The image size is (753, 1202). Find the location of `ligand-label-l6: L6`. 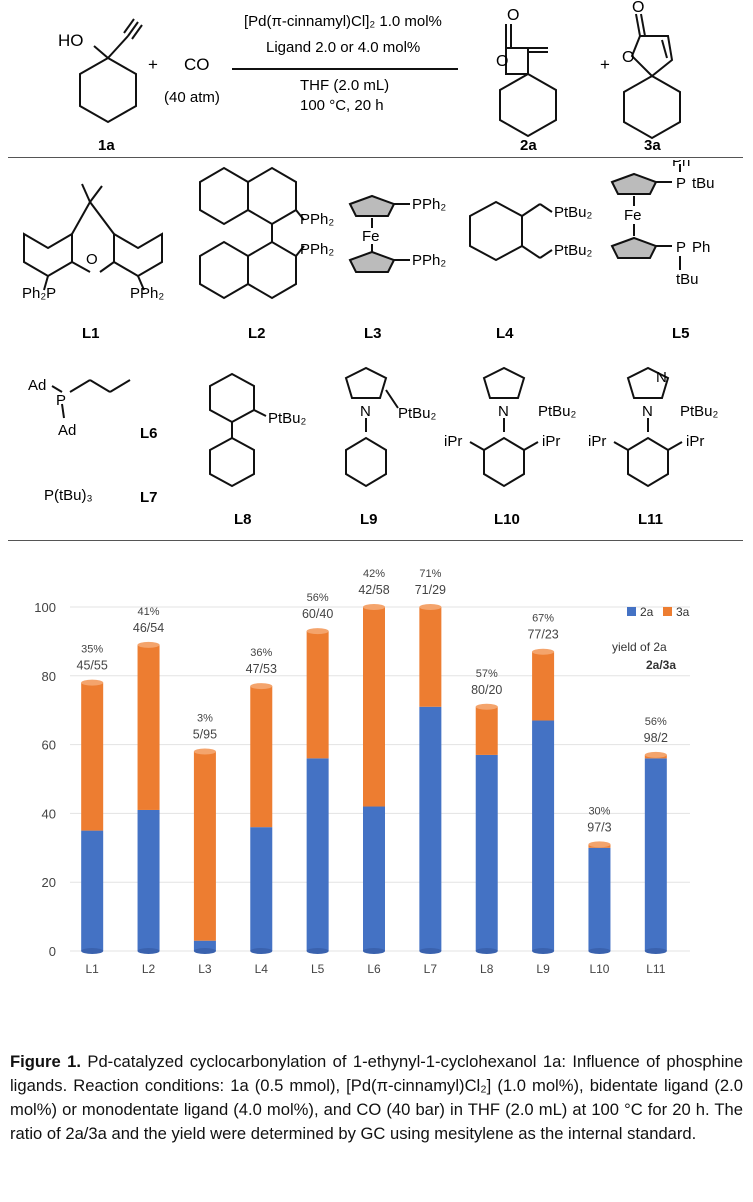

ligand-label-l6: L6 is located at coordinates (149, 433).